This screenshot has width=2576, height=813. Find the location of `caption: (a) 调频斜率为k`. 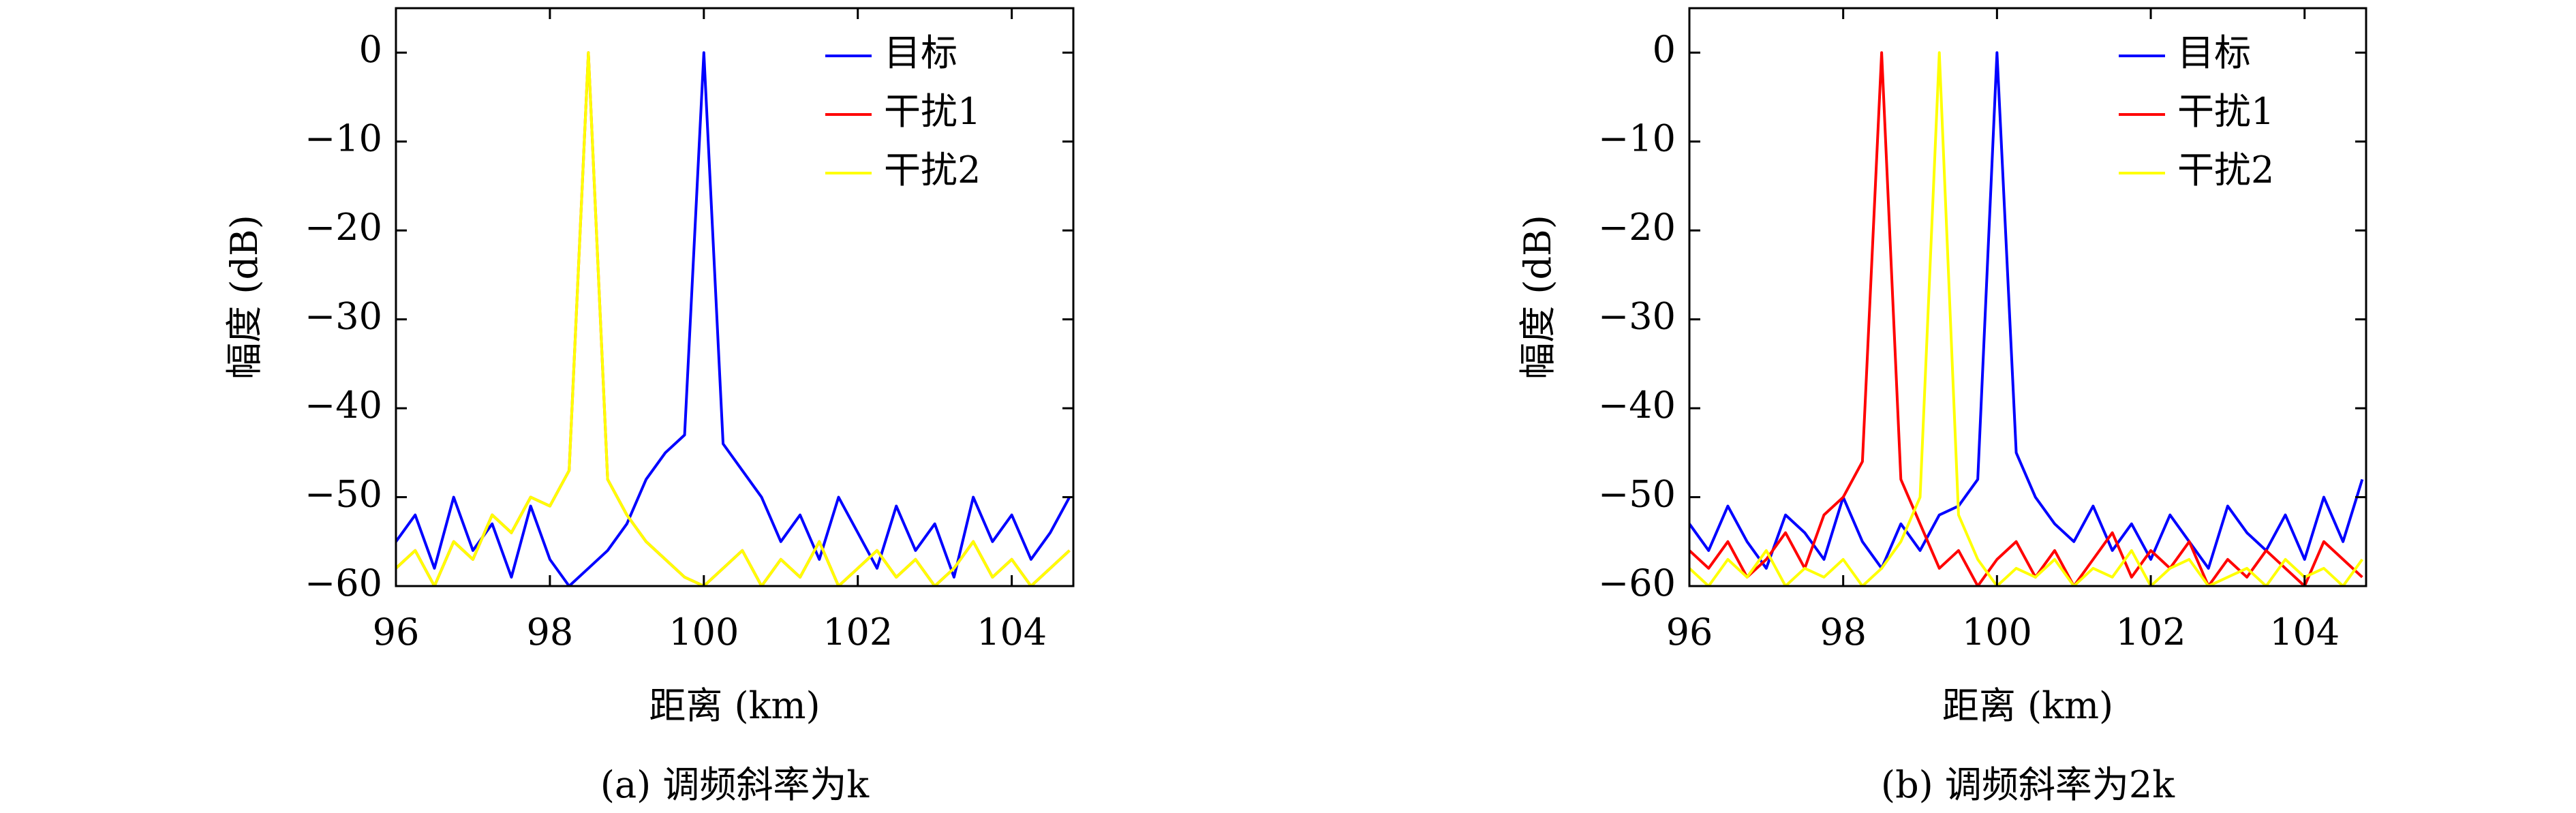

caption: (a) 调频斜率为k is located at coordinates (735, 785).